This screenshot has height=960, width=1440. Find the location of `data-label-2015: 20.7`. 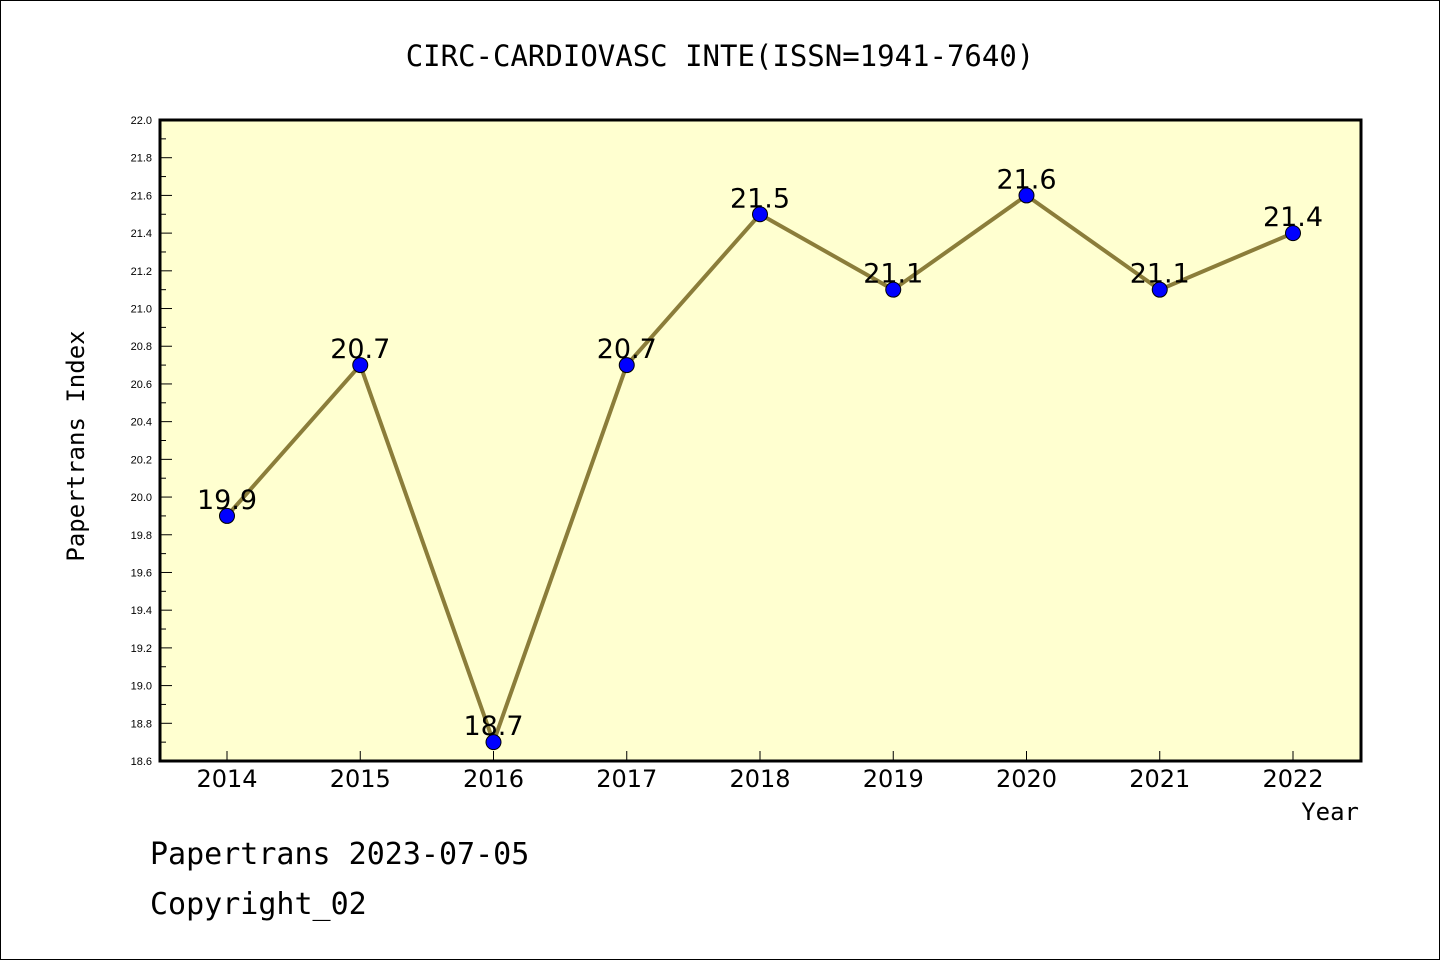

data-label-2015: 20.7 is located at coordinates (360, 349).